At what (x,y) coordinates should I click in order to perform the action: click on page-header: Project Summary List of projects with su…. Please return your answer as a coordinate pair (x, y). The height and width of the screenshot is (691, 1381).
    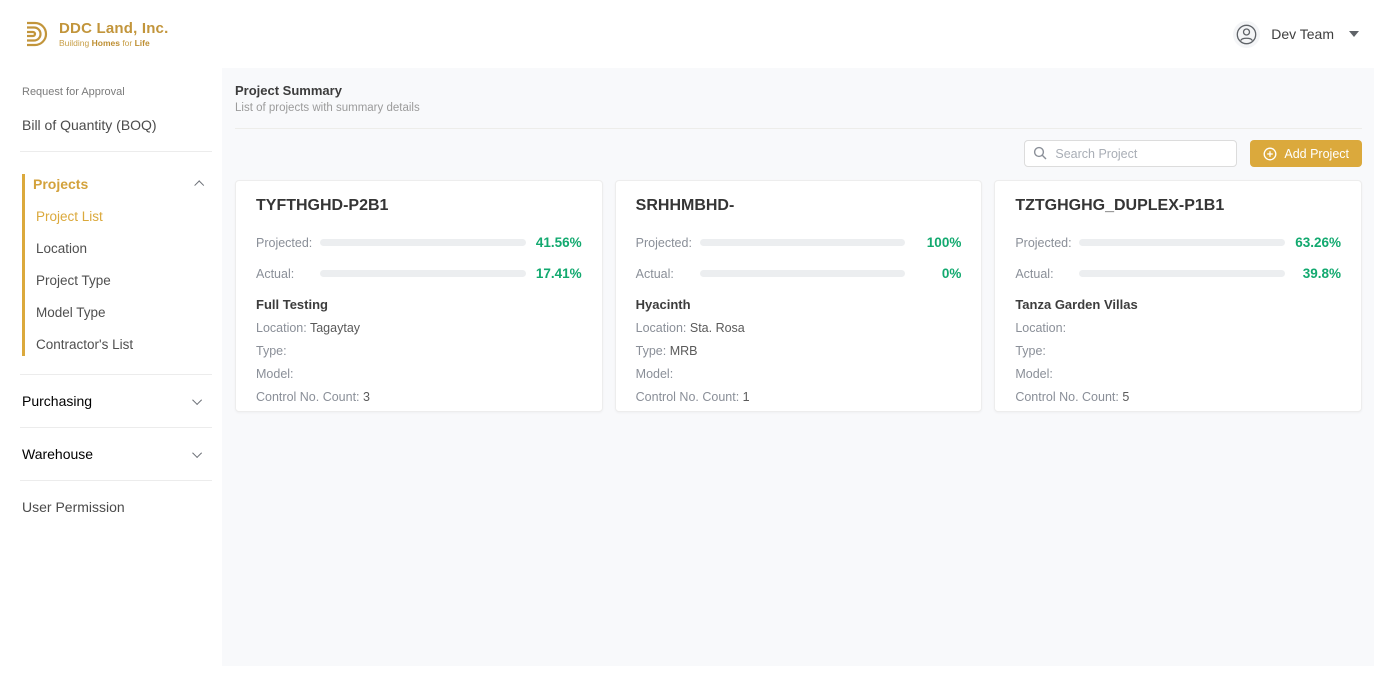
    Looking at the image, I should click on (798, 106).